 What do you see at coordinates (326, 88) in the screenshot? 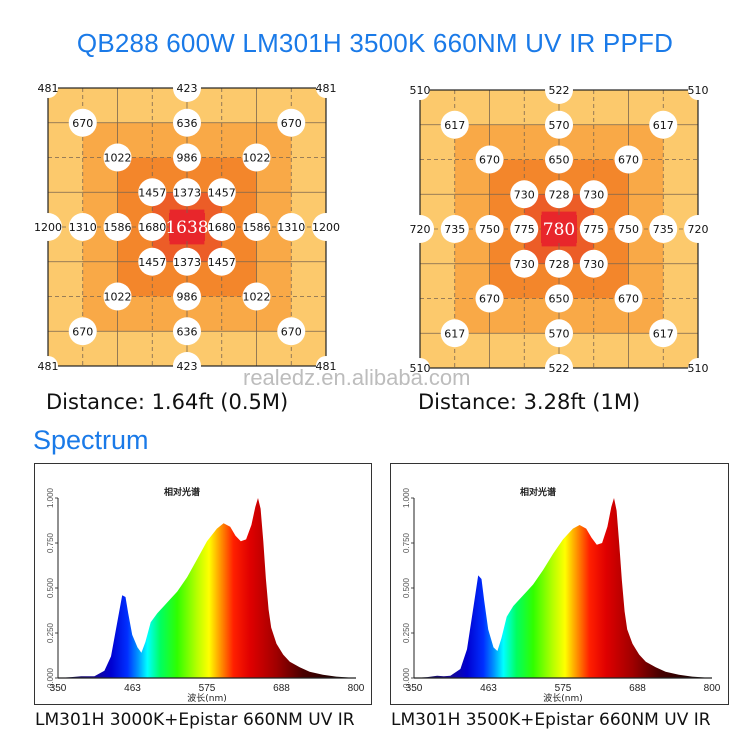
I see `ppfd-point: 481` at bounding box center [326, 88].